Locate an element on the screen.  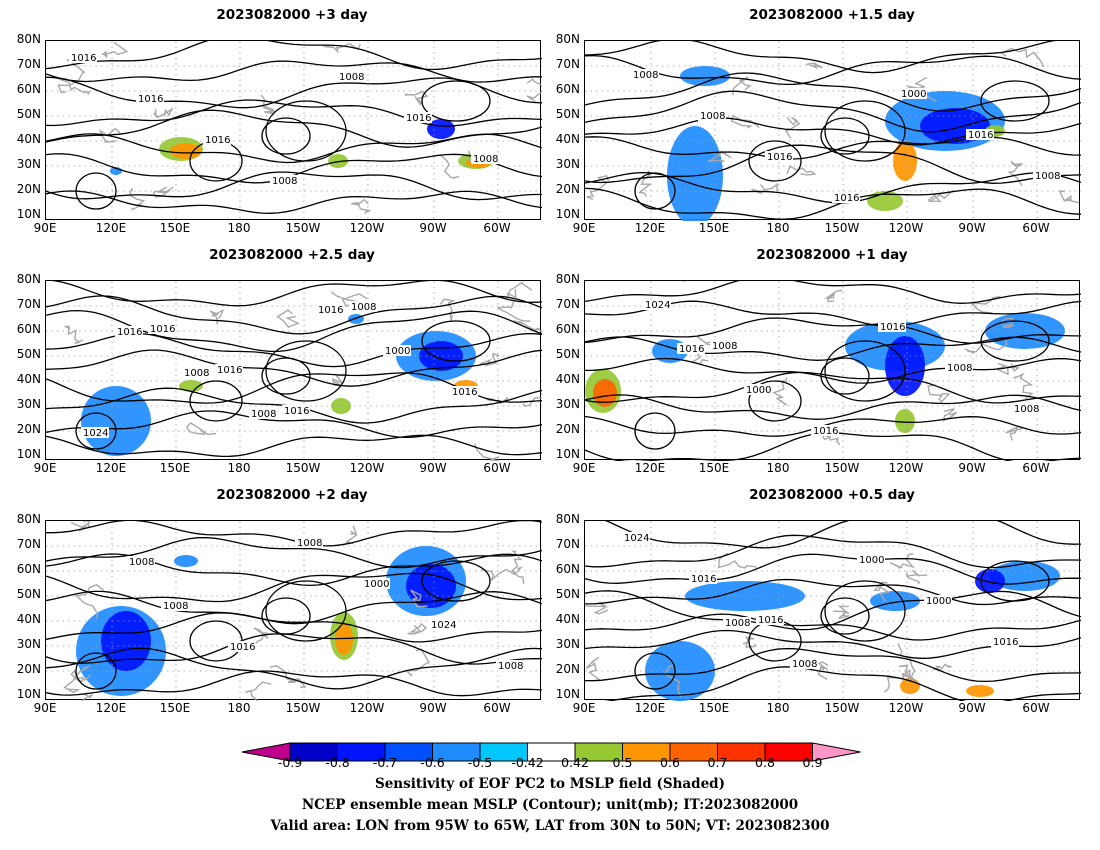
lat-tick-label: 30N is located at coordinates (567, 404).